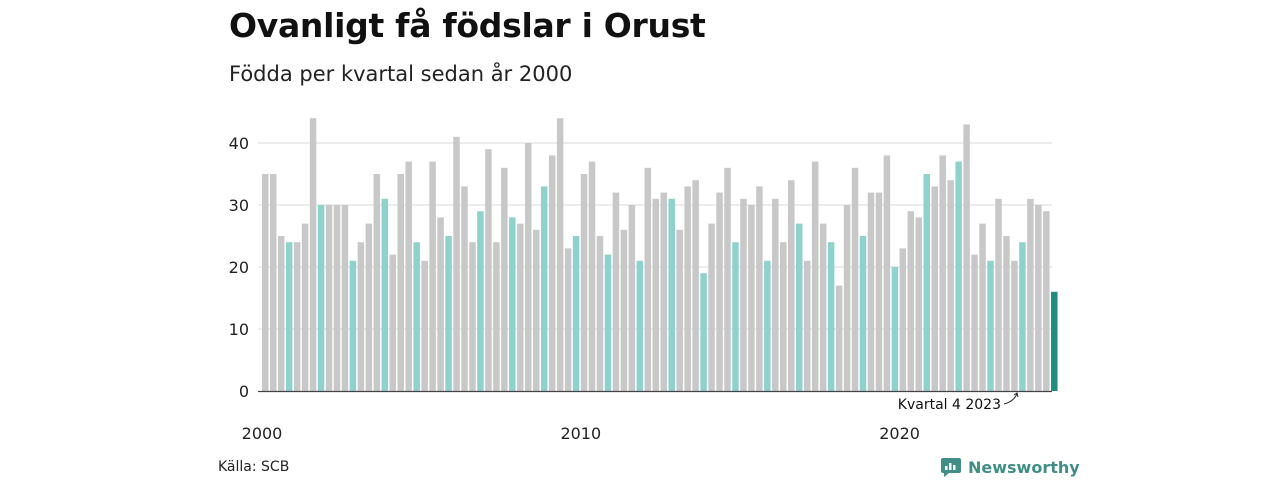 The width and height of the screenshot is (1280, 480). What do you see at coordinates (239, 205) in the screenshot?
I see `y-tick-label: 30` at bounding box center [239, 205].